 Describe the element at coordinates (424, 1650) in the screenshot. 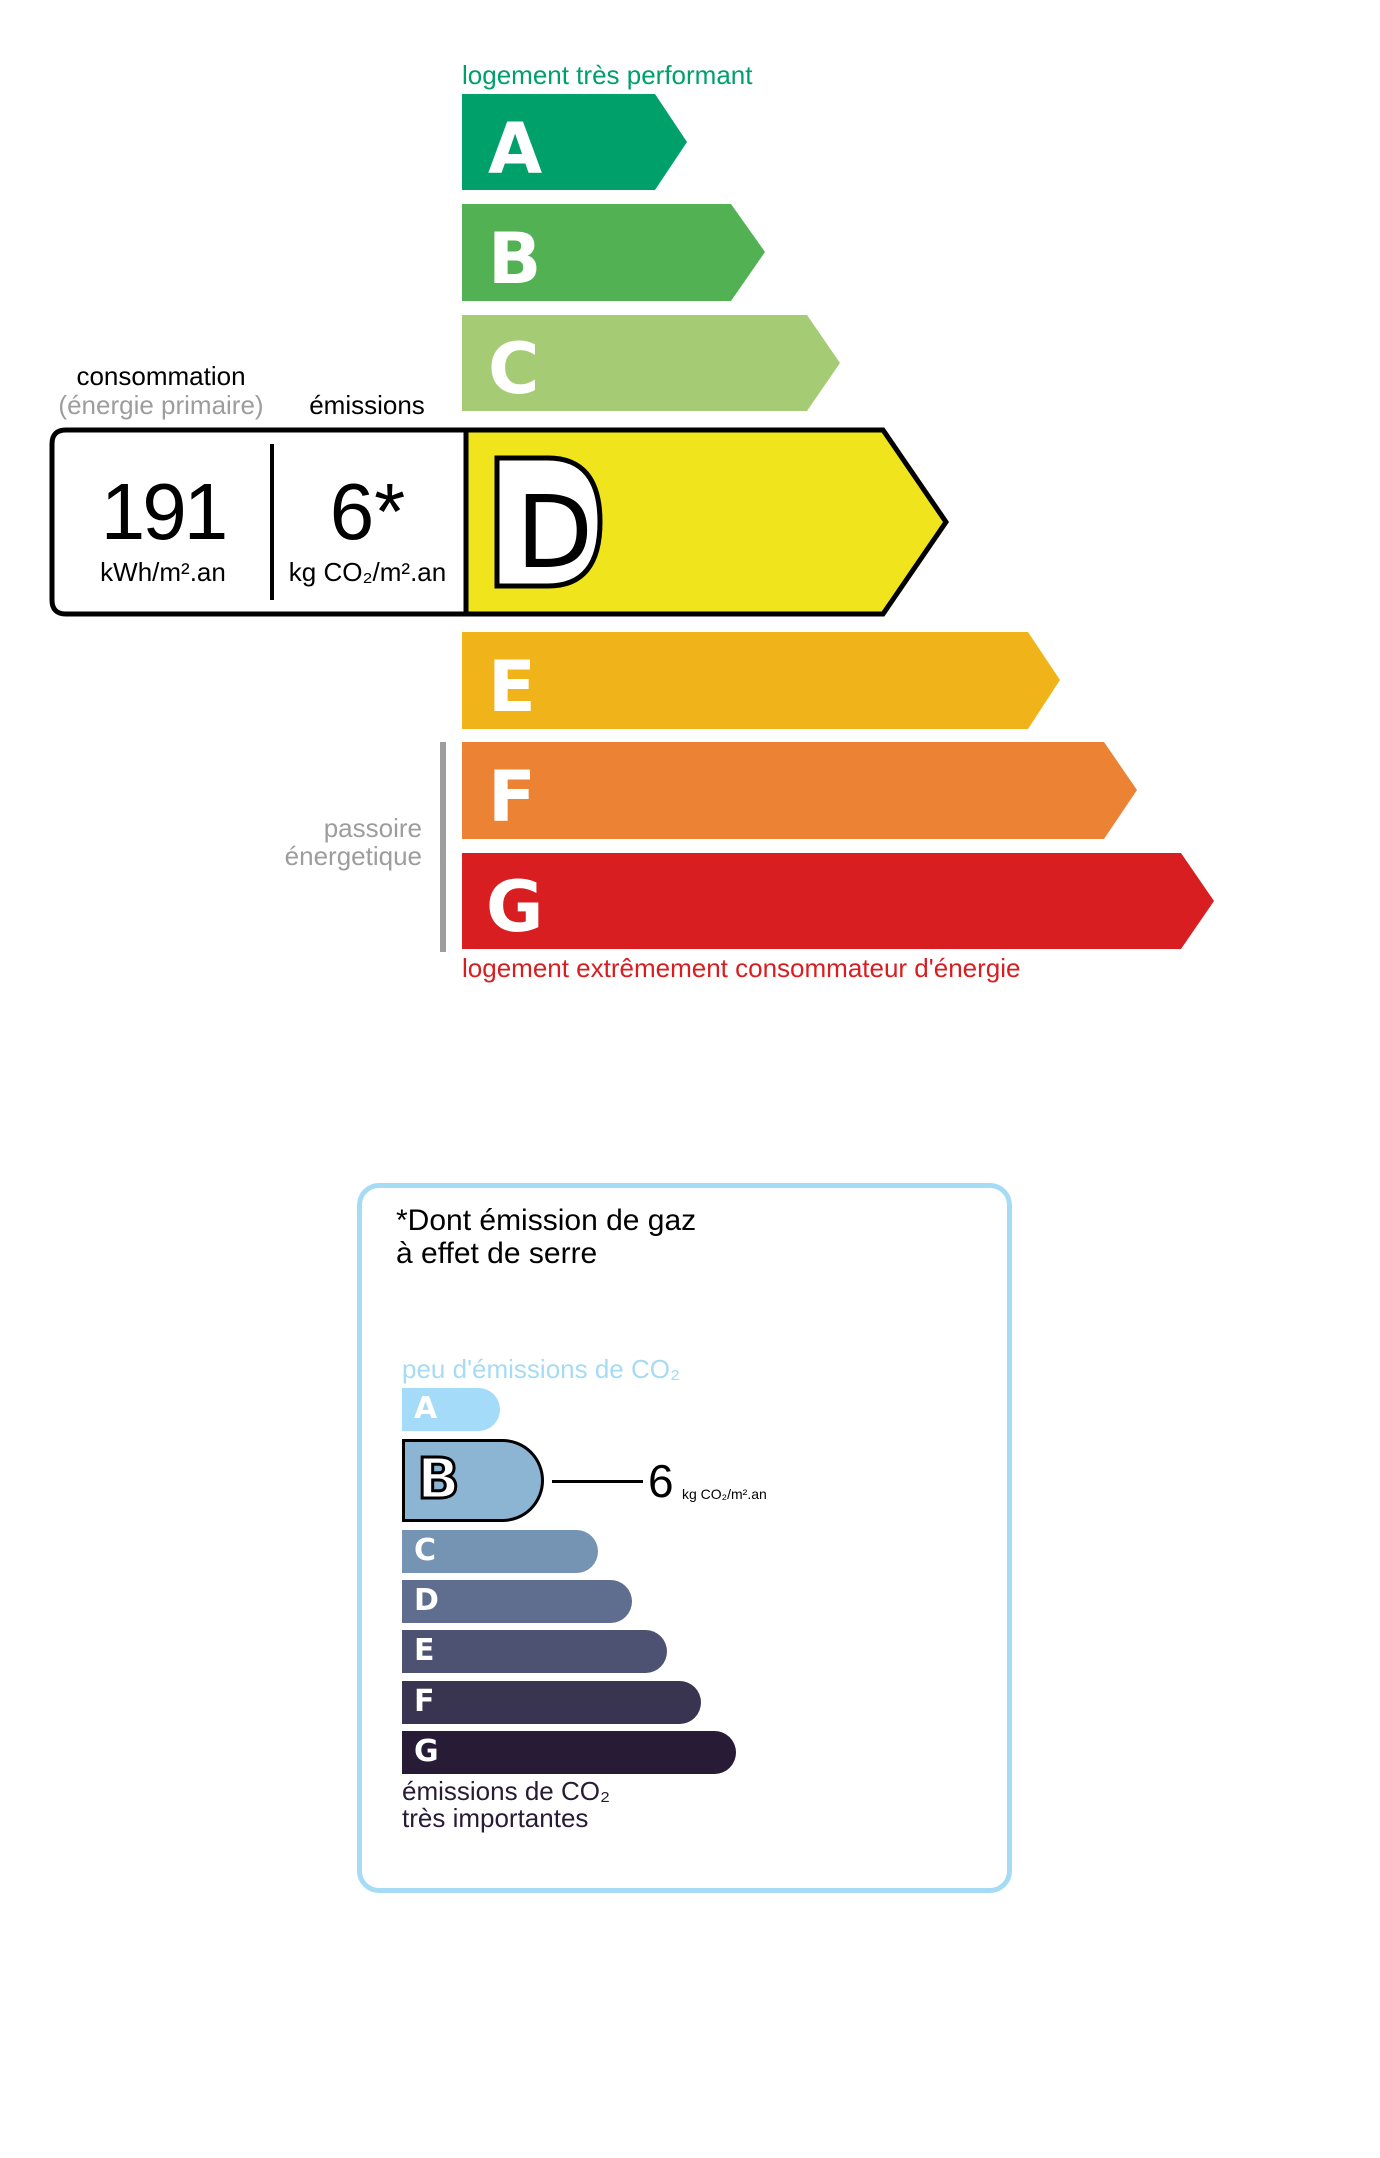

I see `ges-letter-e: E` at that location.